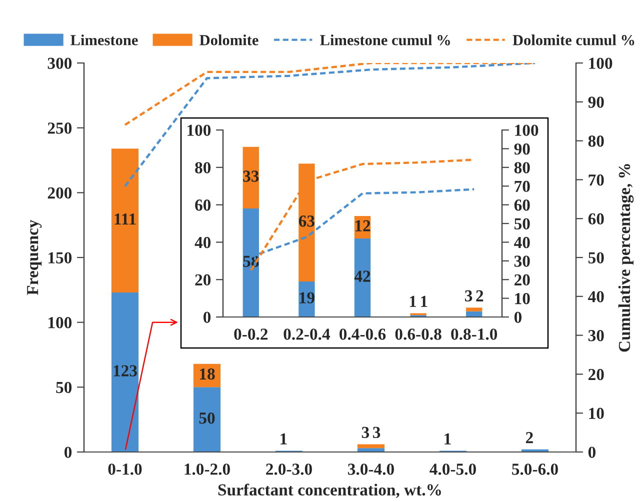 The image size is (643, 502). What do you see at coordinates (229, 40) in the screenshot?
I see `legend-label: Dolomite` at bounding box center [229, 40].